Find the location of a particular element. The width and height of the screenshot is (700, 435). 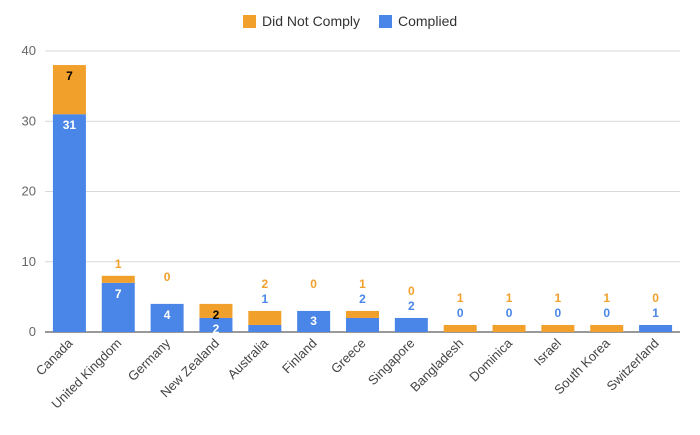

x-tick-label: Finland is located at coordinates (299, 356).